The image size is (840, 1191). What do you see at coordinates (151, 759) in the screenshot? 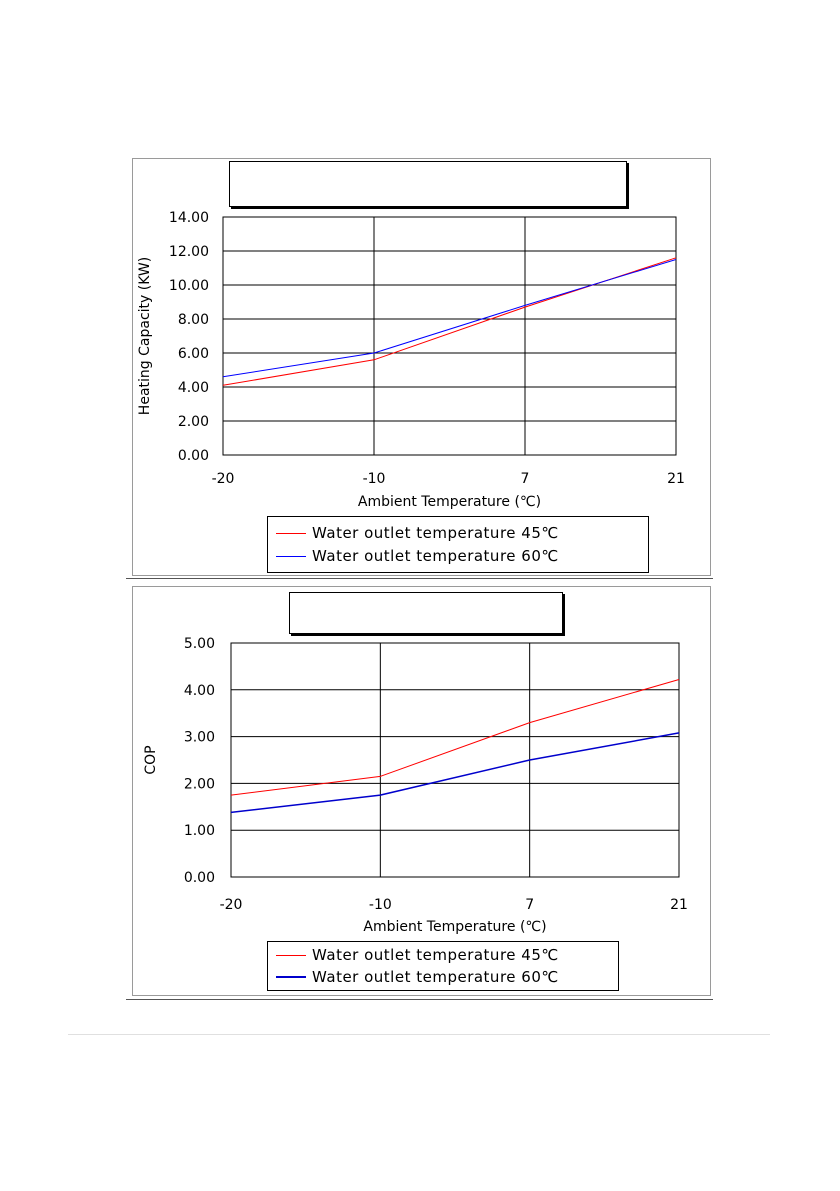
I see `y-axis-label: COP` at bounding box center [151, 759].